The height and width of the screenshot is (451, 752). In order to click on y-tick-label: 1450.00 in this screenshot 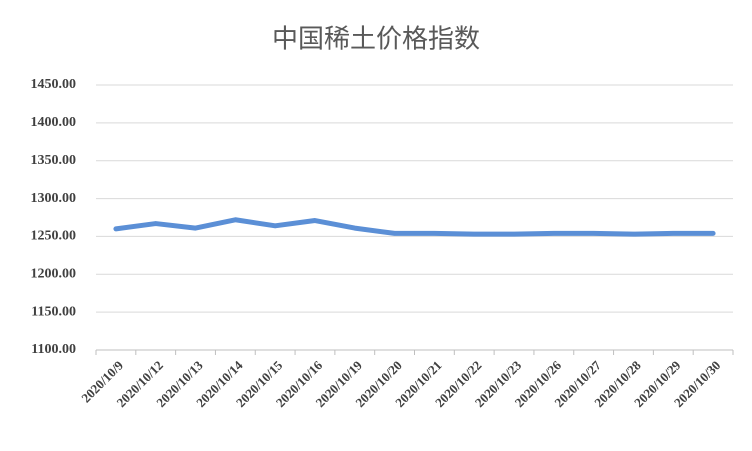, I will do `click(54, 84)`.